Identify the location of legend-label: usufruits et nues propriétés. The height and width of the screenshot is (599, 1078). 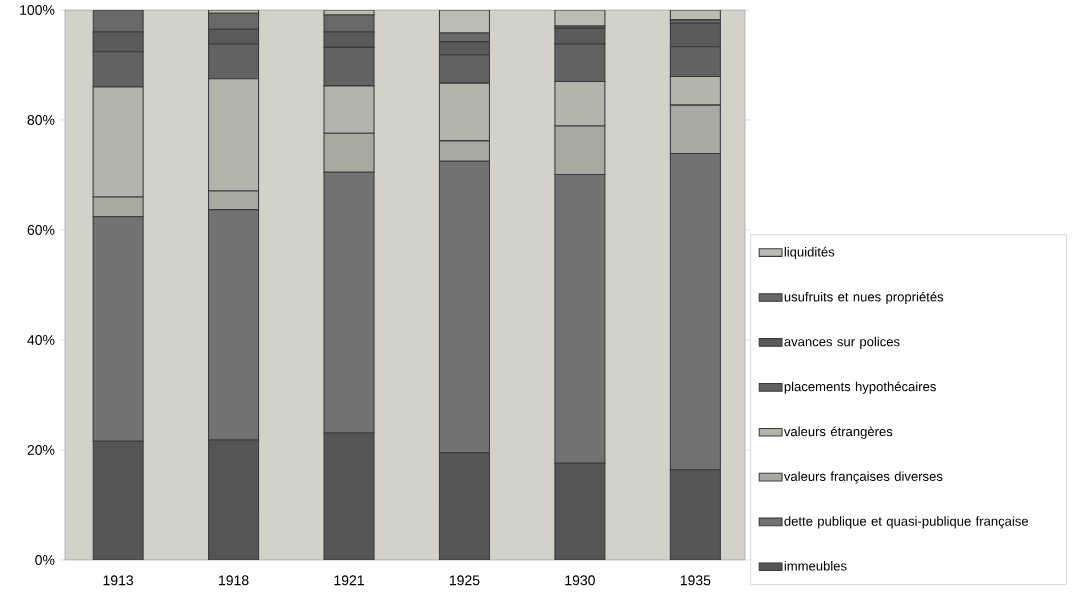
(864, 298).